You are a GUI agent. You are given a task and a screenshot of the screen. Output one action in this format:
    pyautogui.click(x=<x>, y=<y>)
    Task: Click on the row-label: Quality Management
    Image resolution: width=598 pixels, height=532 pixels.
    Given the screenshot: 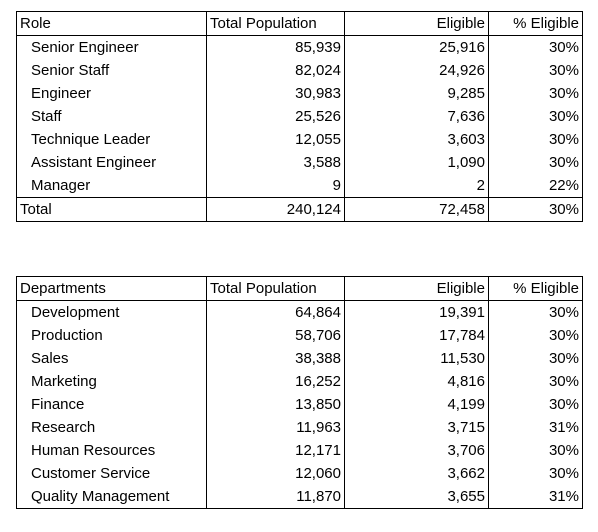 What is the action you would take?
    pyautogui.click(x=111, y=497)
    